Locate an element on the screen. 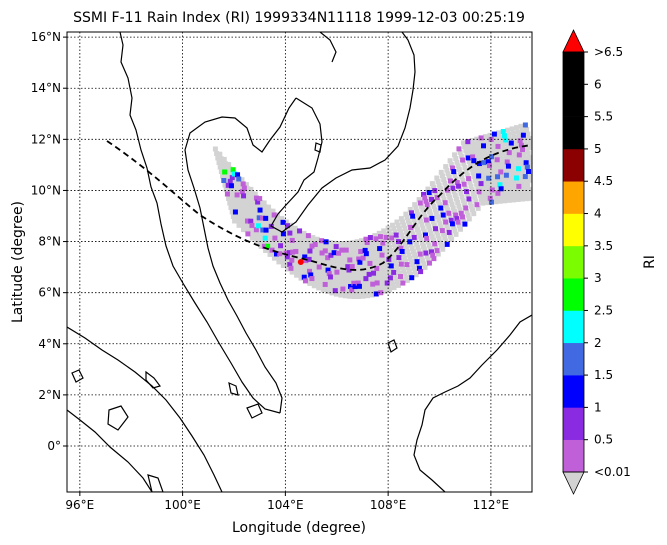  rain-pixels is located at coordinates (376, 209).